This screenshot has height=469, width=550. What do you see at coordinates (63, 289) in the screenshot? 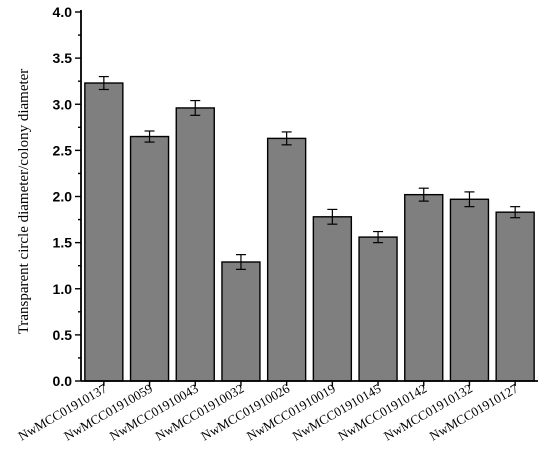
I see `y-tick-label: 1.0` at bounding box center [63, 289].